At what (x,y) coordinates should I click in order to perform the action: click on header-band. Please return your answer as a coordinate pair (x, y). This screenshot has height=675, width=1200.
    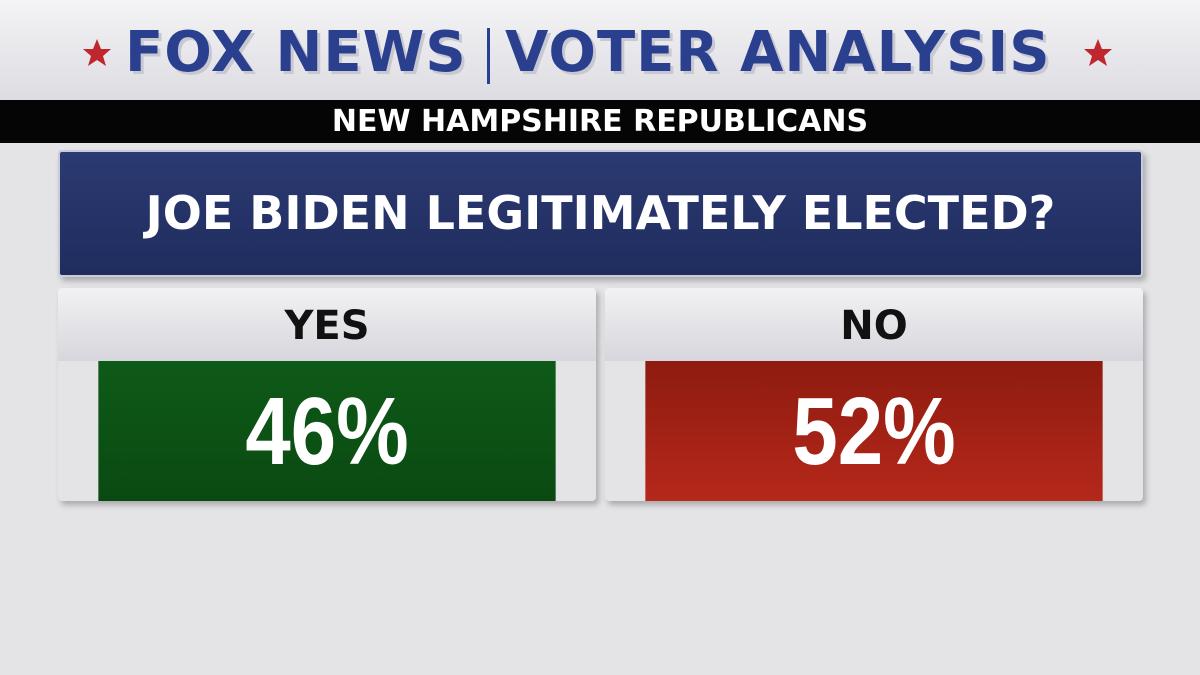
    Looking at the image, I should click on (600, 50).